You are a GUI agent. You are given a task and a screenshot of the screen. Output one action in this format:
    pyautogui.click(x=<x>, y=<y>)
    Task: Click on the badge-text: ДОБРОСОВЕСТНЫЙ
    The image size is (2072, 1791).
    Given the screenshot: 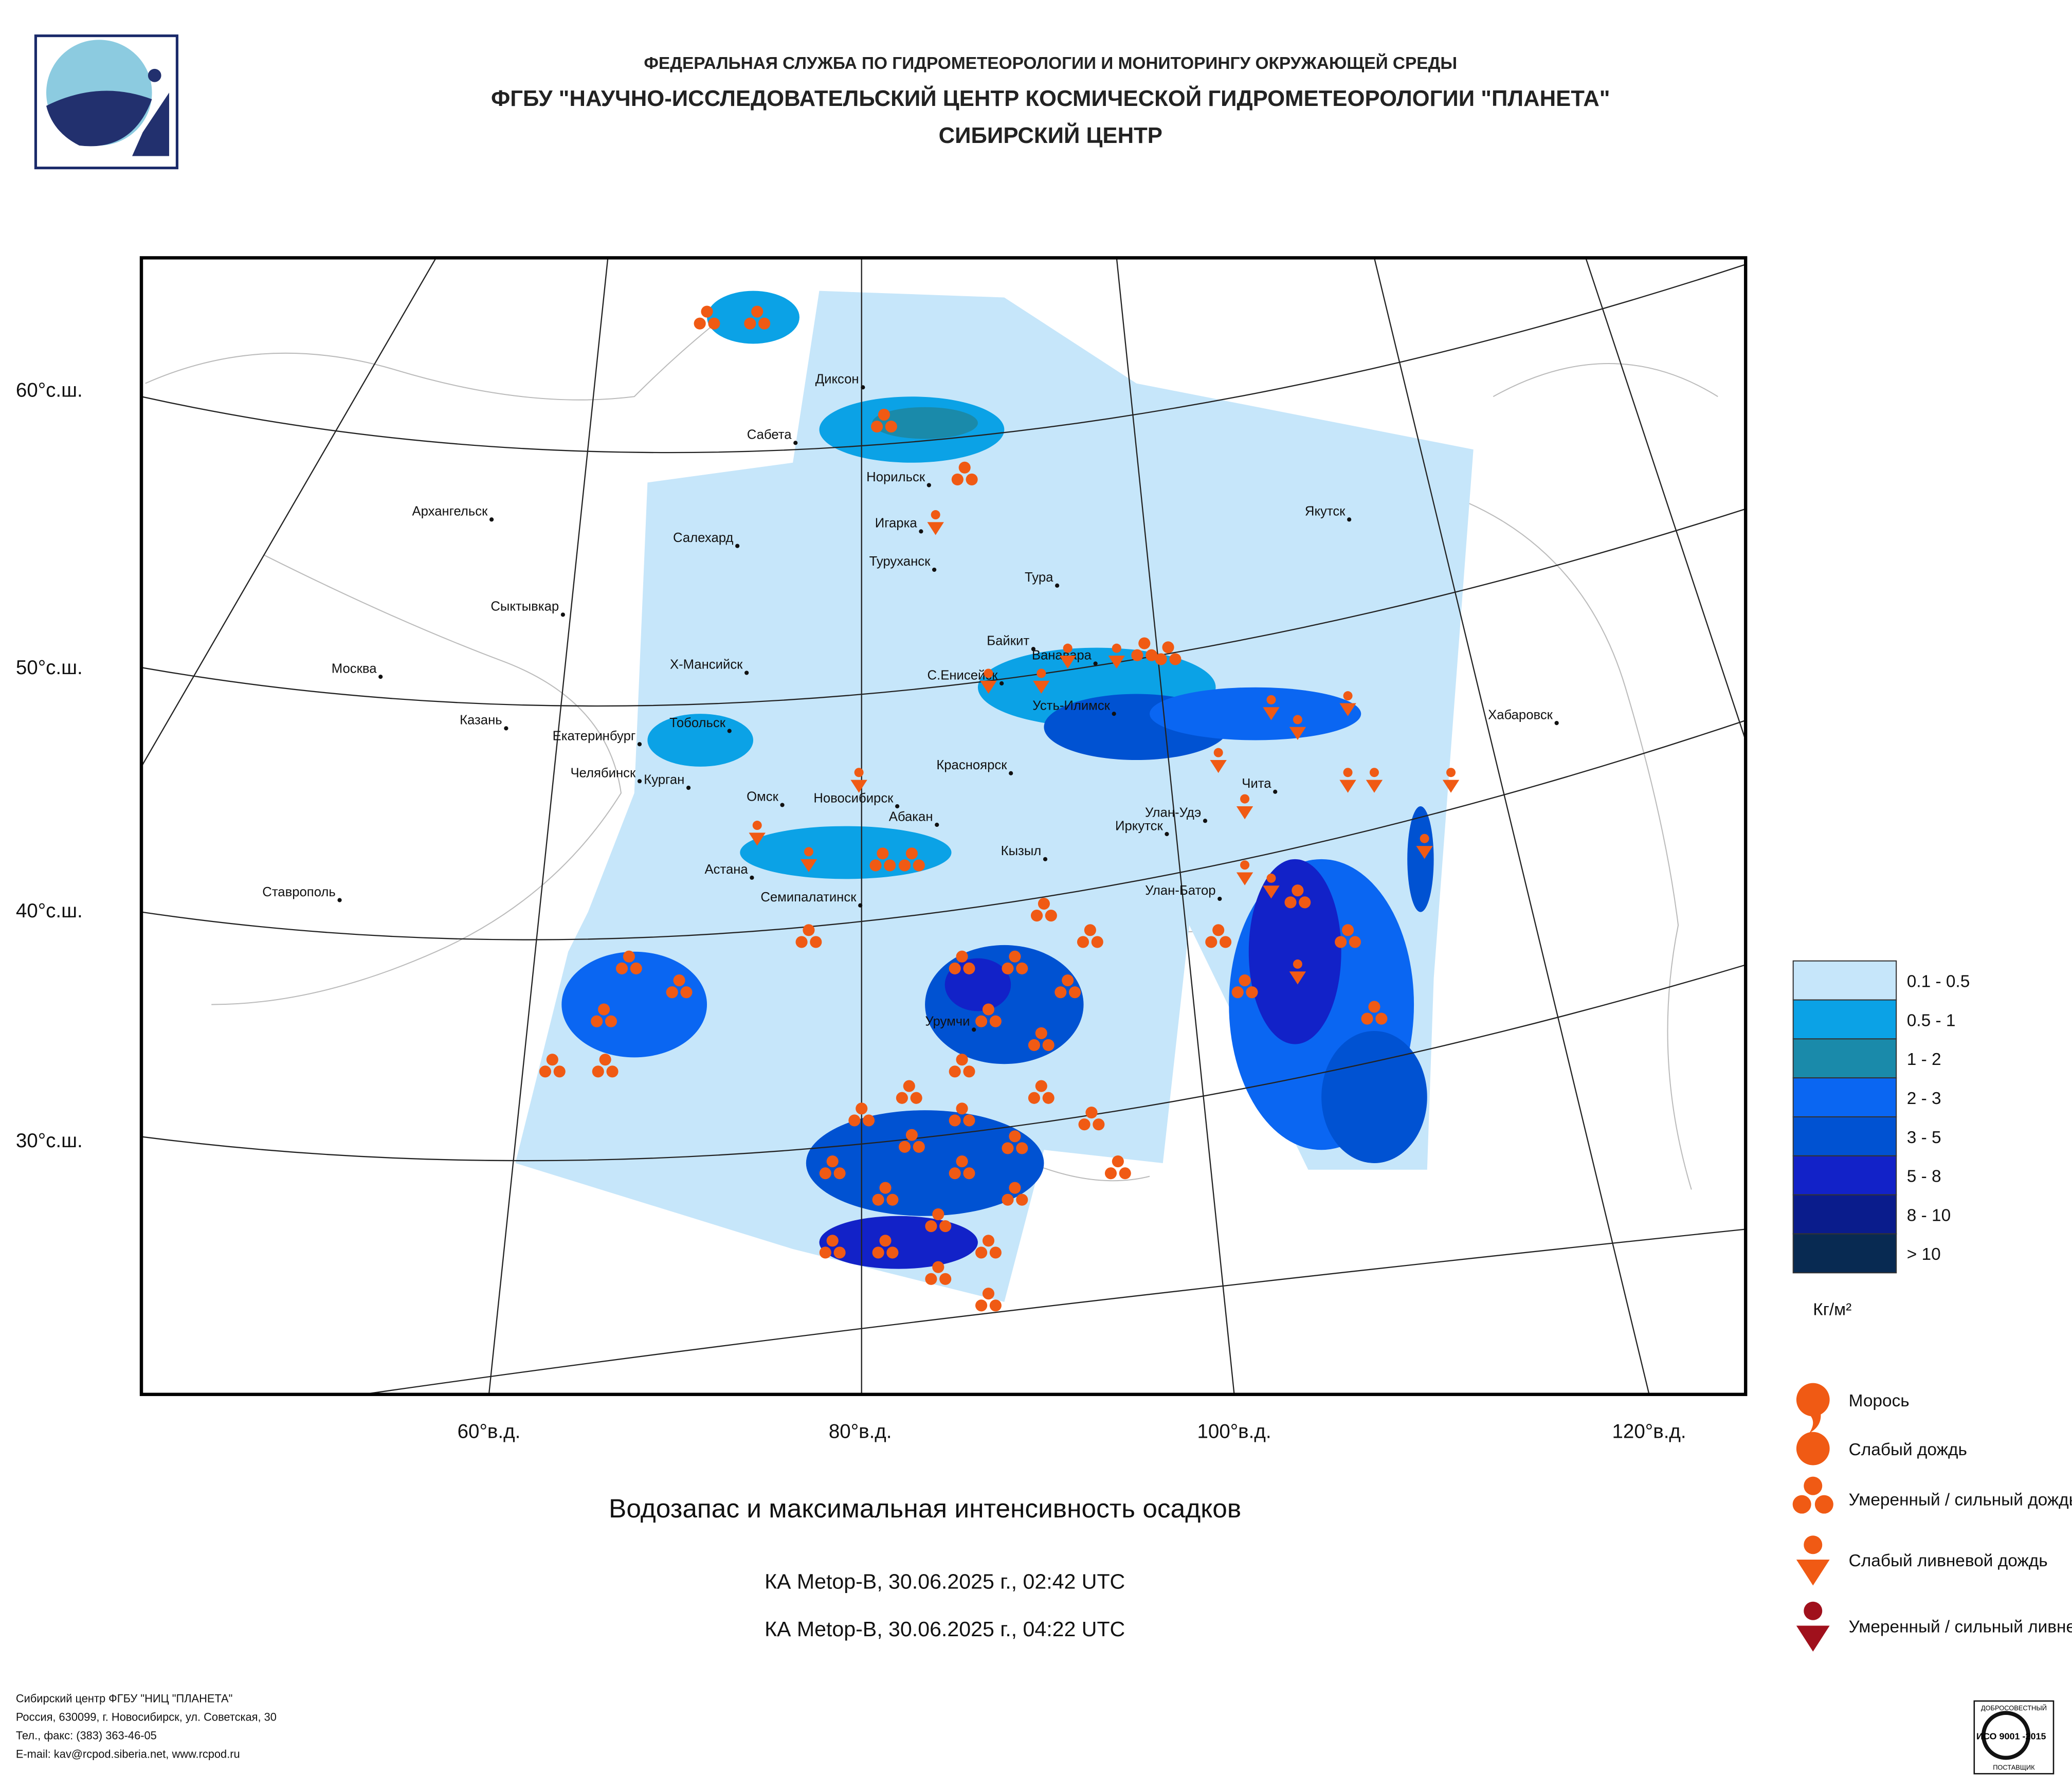 What is the action you would take?
    pyautogui.click(x=2014, y=1708)
    